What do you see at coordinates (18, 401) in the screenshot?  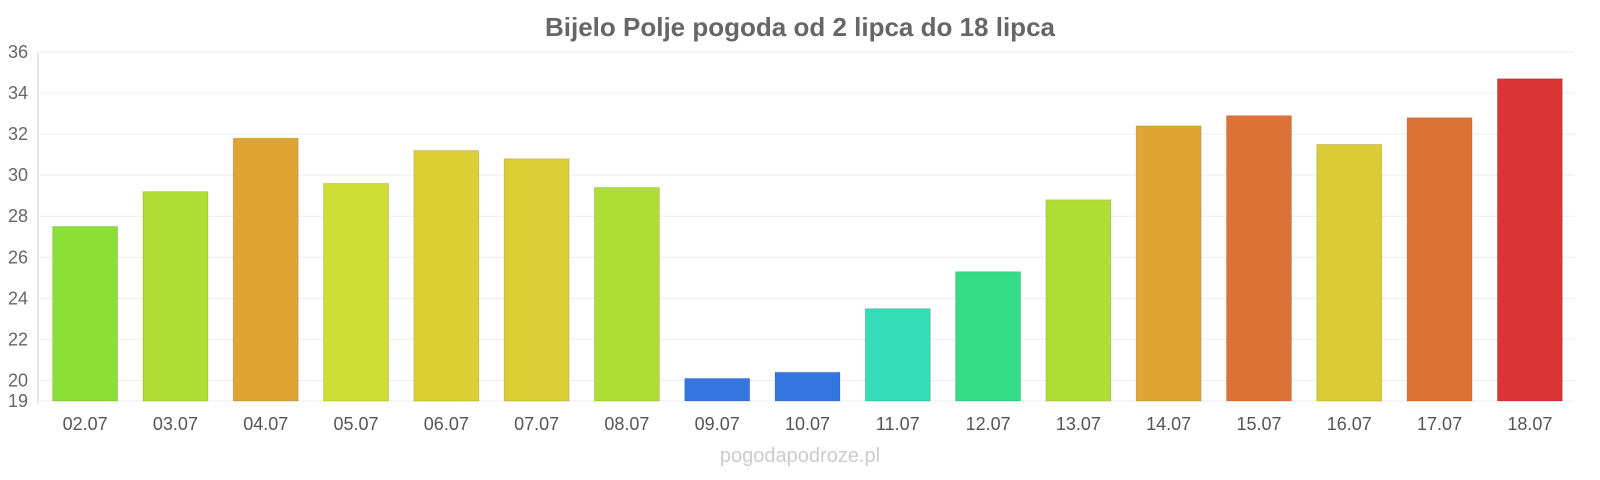 I see `y-tick-label: 19` at bounding box center [18, 401].